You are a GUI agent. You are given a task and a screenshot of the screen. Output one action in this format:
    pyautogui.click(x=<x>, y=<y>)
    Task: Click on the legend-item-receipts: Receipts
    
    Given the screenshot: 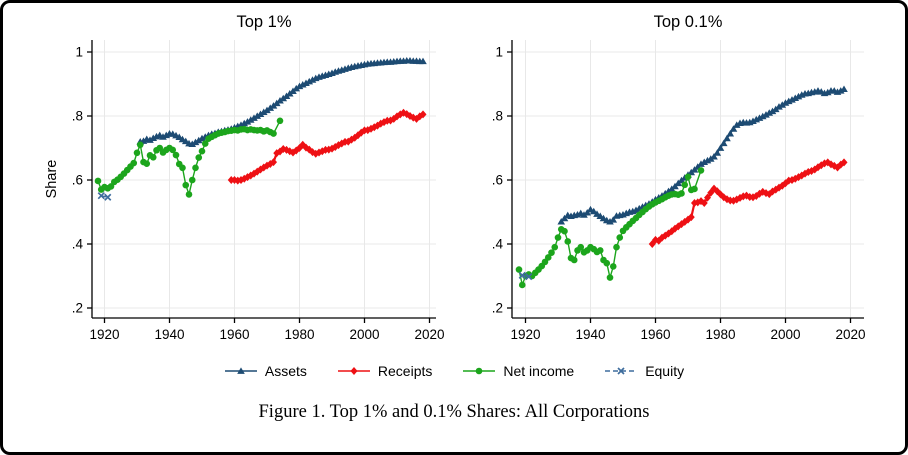 What is the action you would take?
    pyautogui.click(x=384, y=371)
    